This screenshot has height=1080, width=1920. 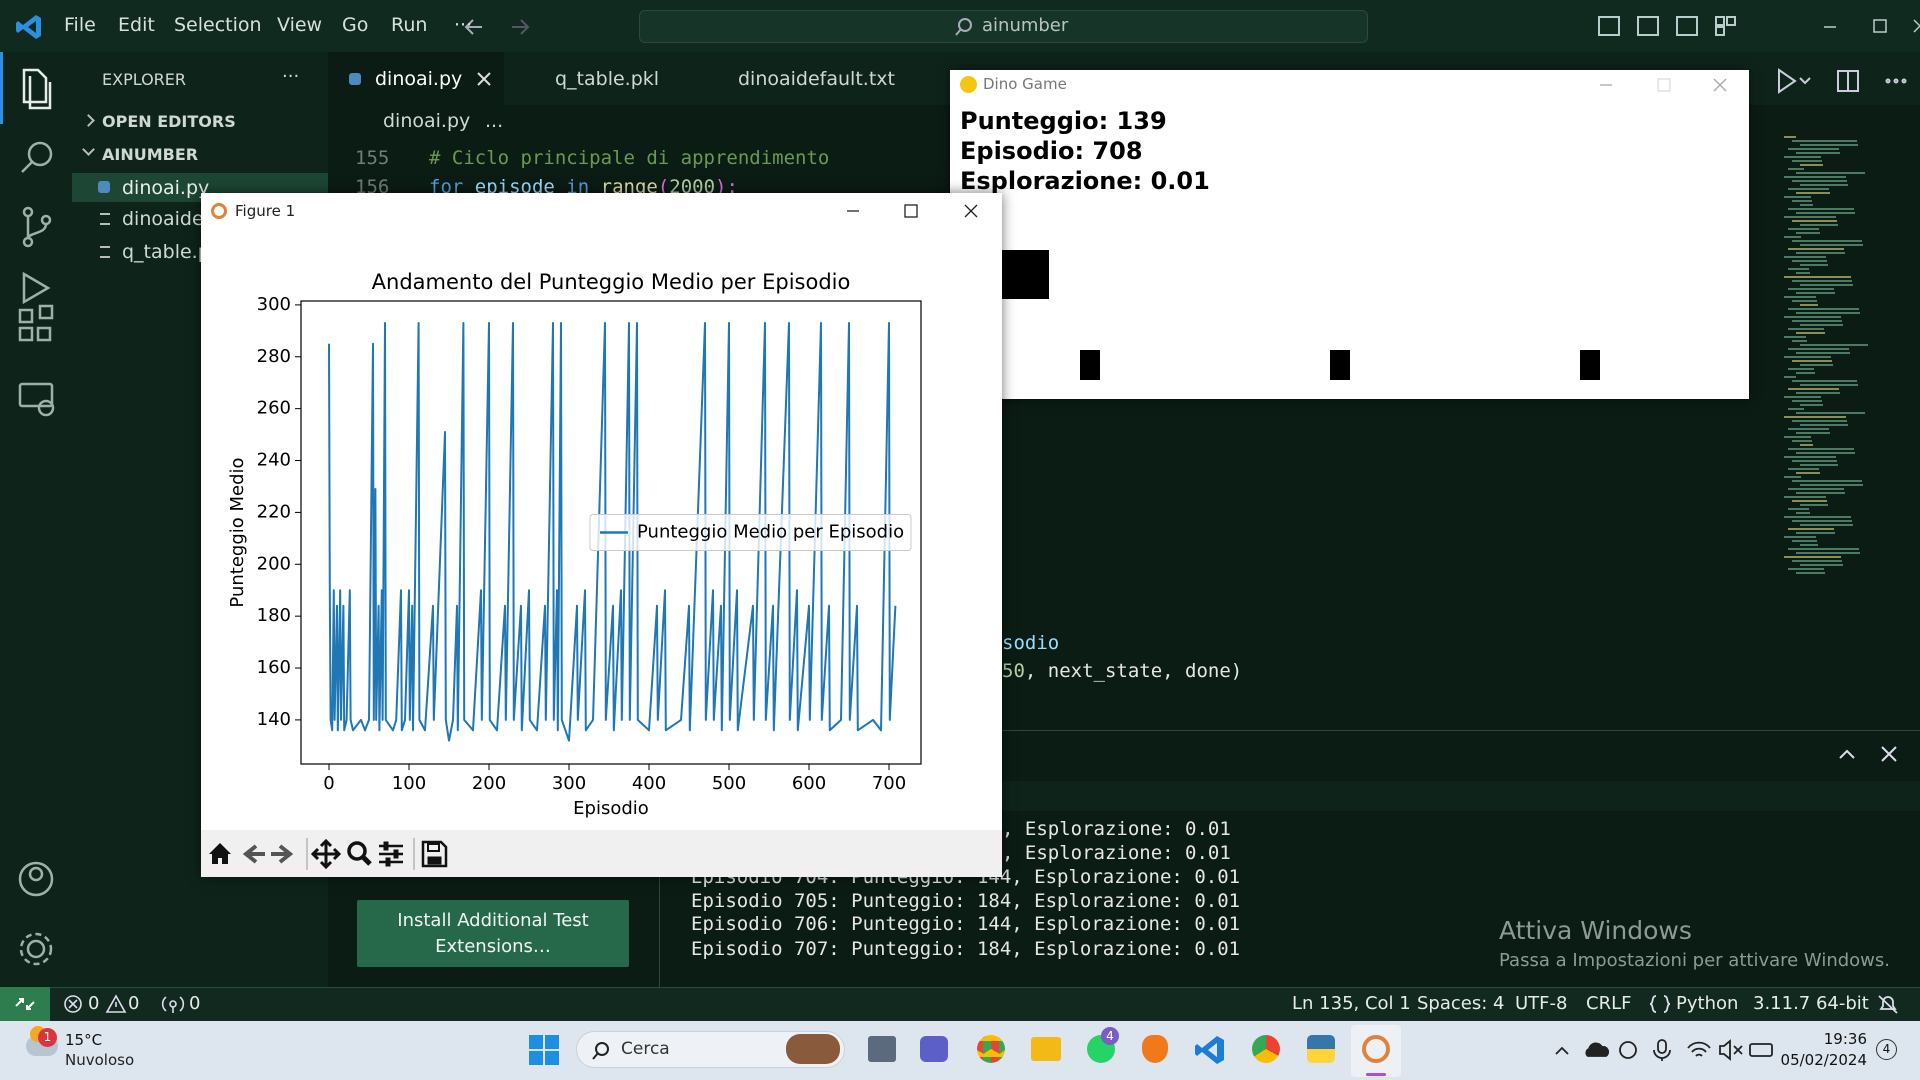 What do you see at coordinates (569, 783) in the screenshot?
I see `x-tick-label: 300` at bounding box center [569, 783].